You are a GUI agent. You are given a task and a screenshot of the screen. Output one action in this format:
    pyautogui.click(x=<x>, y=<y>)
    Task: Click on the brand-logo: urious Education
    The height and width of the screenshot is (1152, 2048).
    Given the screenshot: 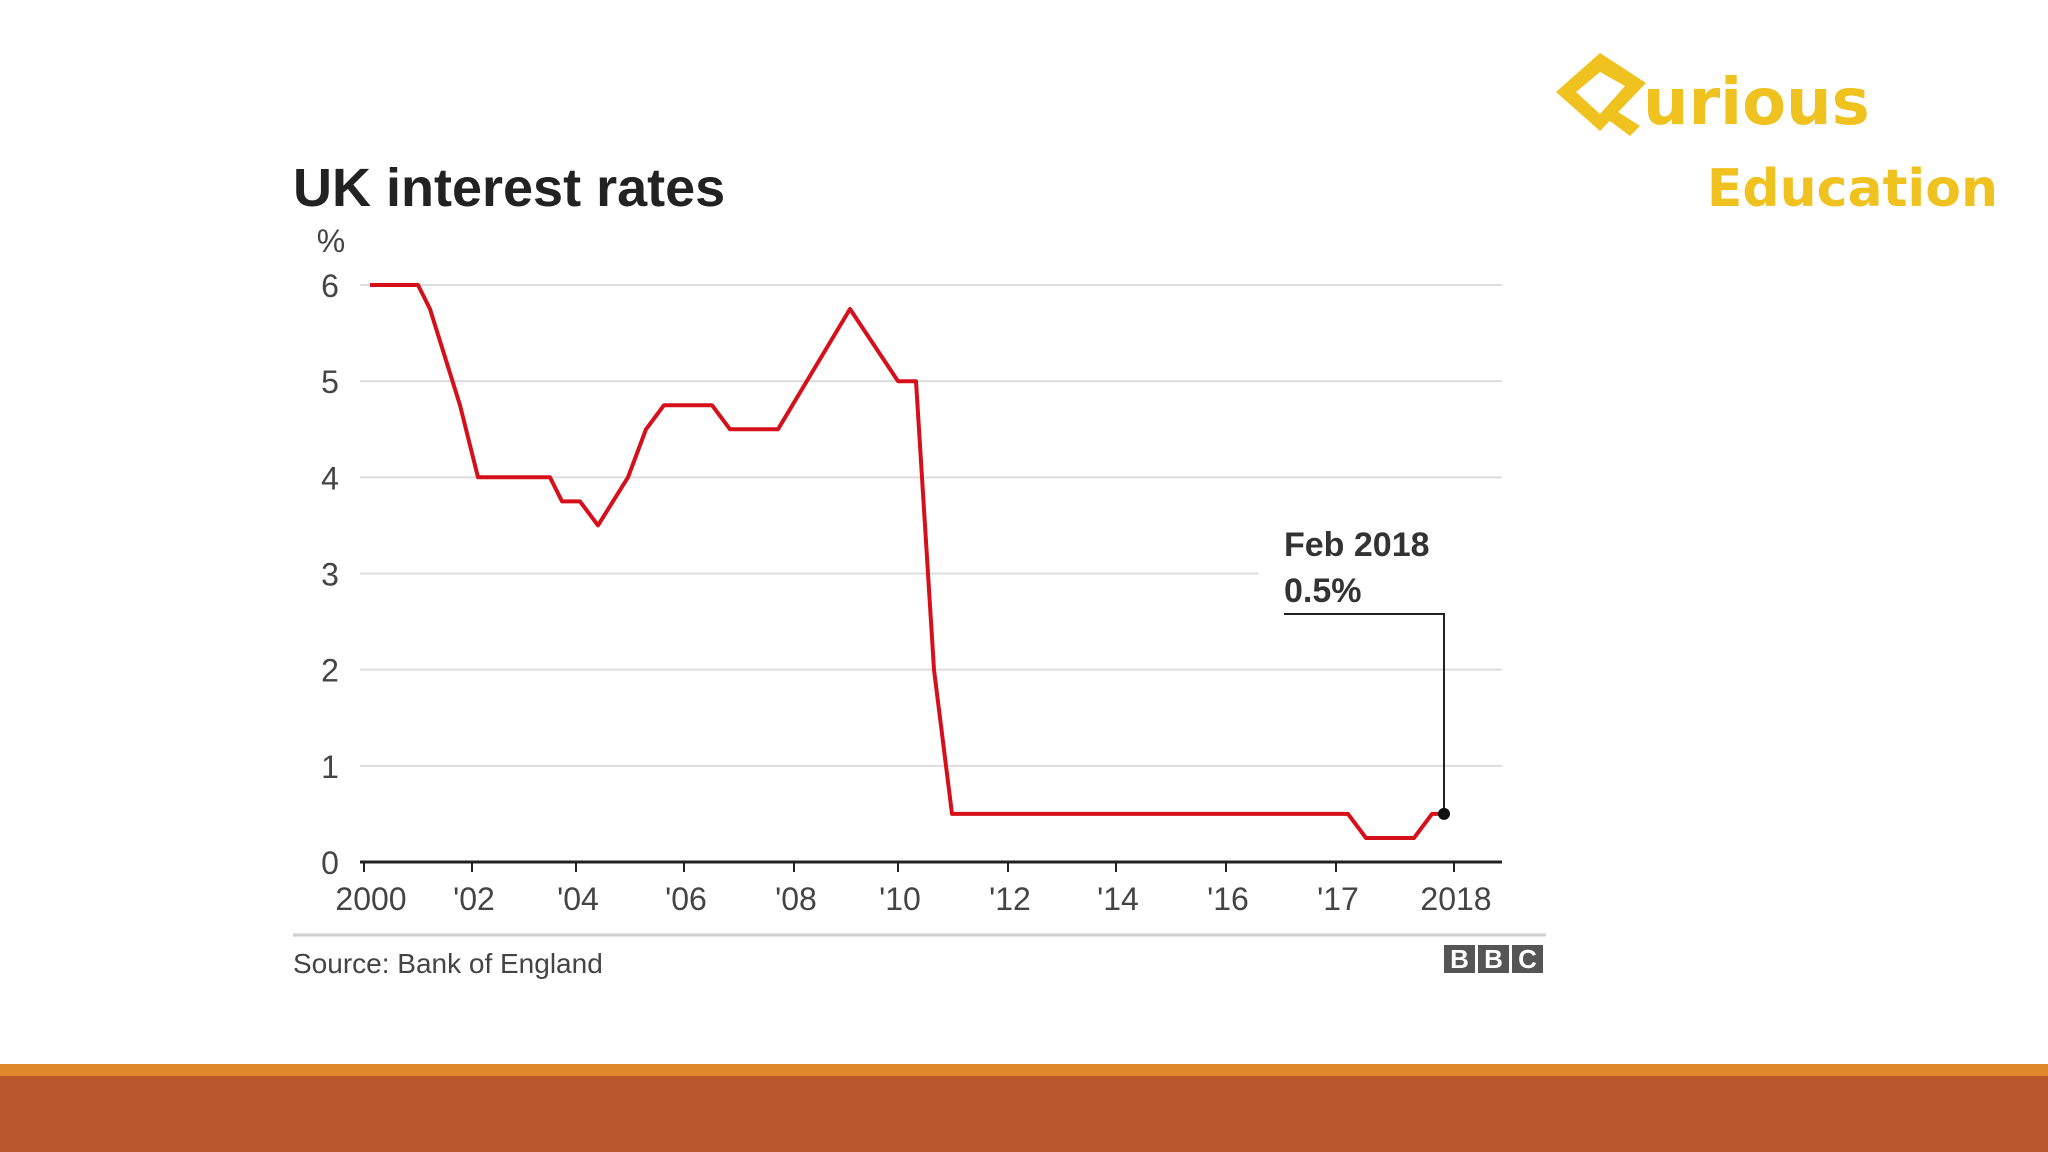 What is the action you would take?
    pyautogui.click(x=1777, y=136)
    